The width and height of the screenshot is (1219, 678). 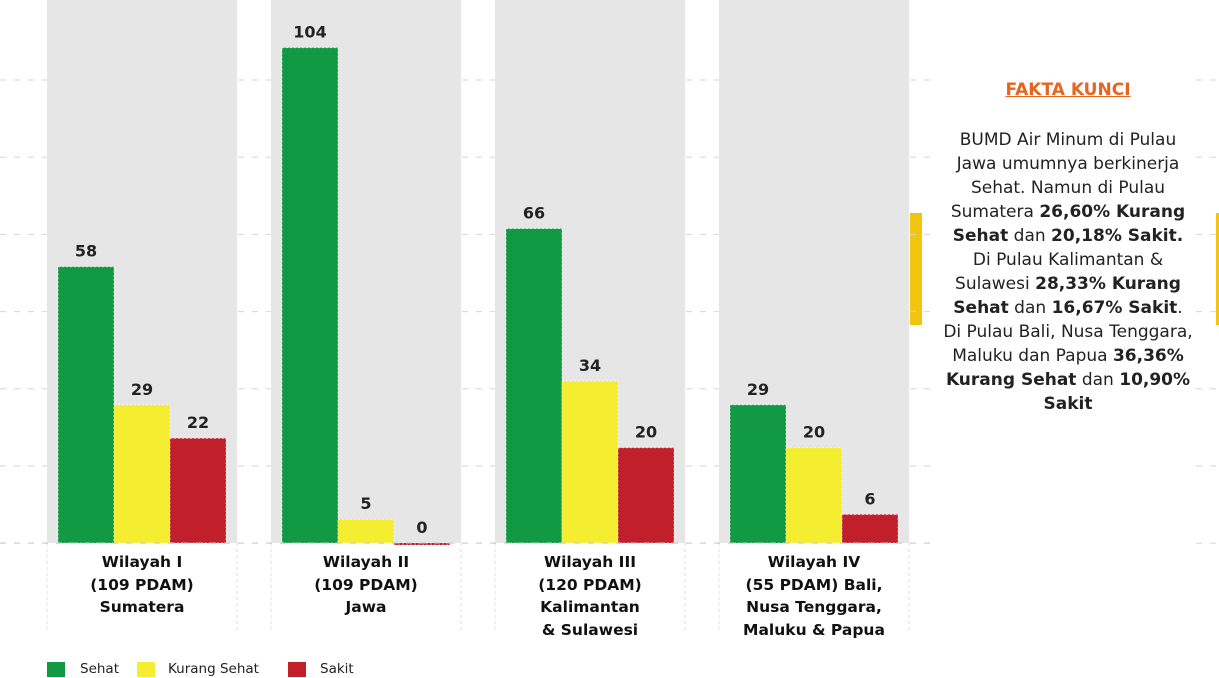 What do you see at coordinates (1117, 392) in the screenshot?
I see `key-facts-text: 10,90% Sakit` at bounding box center [1117, 392].